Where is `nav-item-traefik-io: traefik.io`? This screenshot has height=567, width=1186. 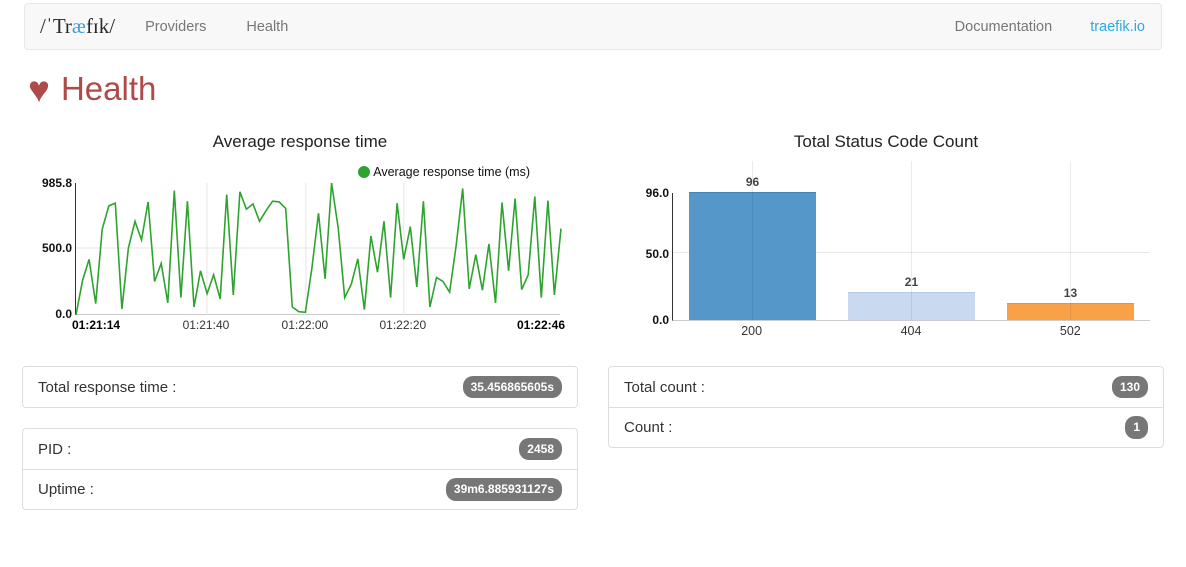 nav-item-traefik-io: traefik.io is located at coordinates (1117, 26).